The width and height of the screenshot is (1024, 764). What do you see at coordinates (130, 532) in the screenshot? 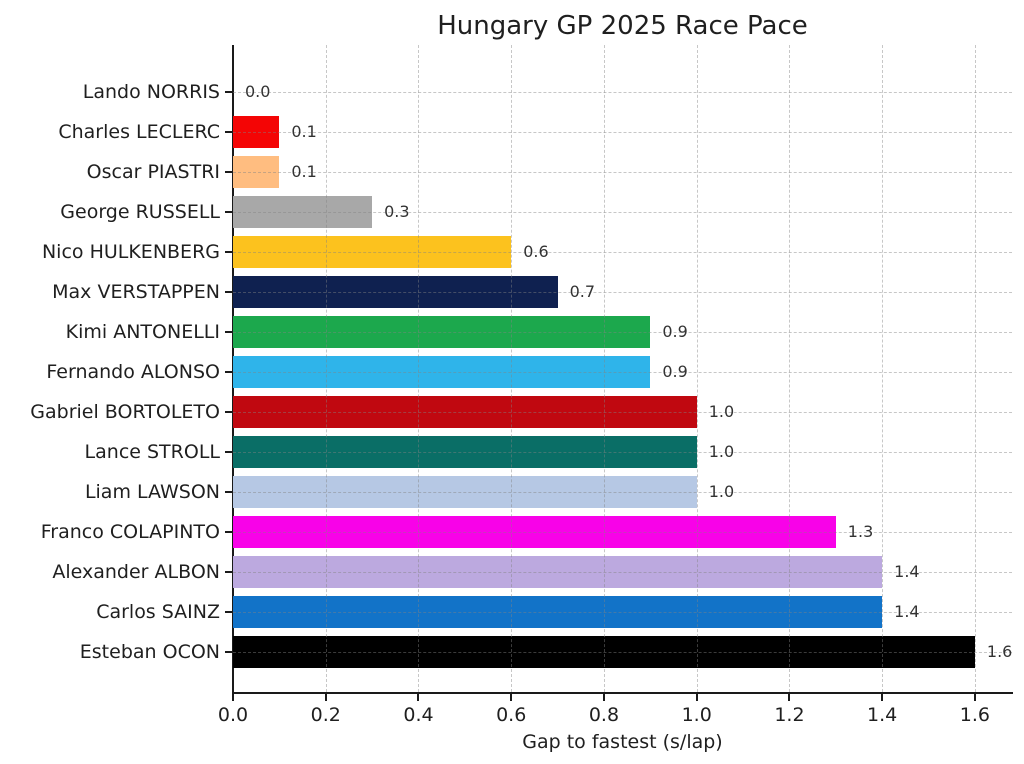
I see `y-tick-label: Franco COLAPINTO` at bounding box center [130, 532].